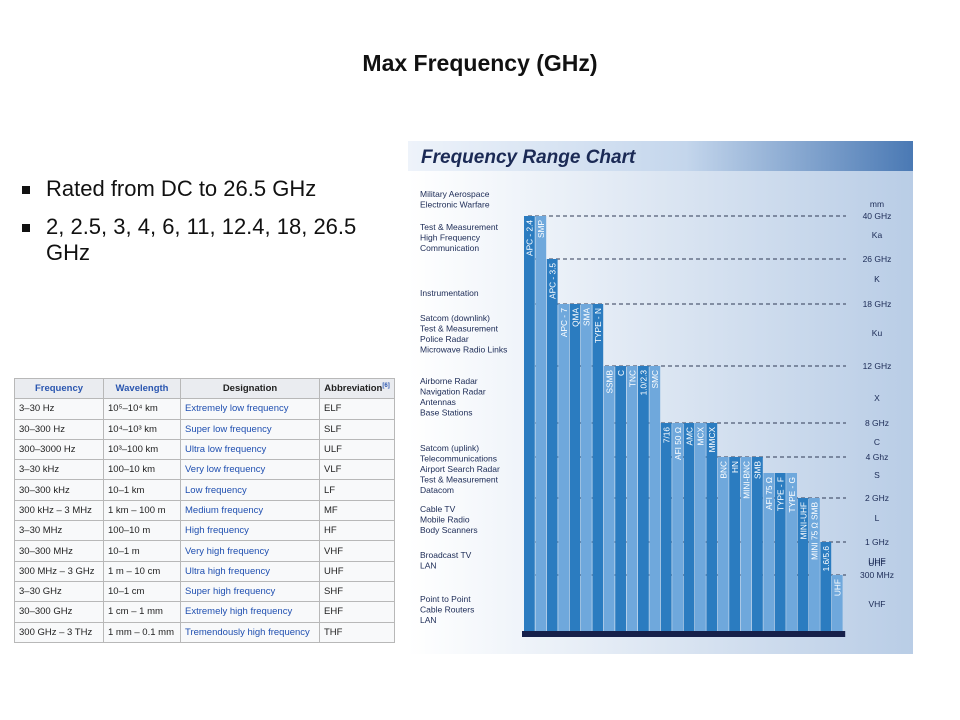 The width and height of the screenshot is (960, 720). I want to click on application-label-line: Point to Point, so click(445, 599).